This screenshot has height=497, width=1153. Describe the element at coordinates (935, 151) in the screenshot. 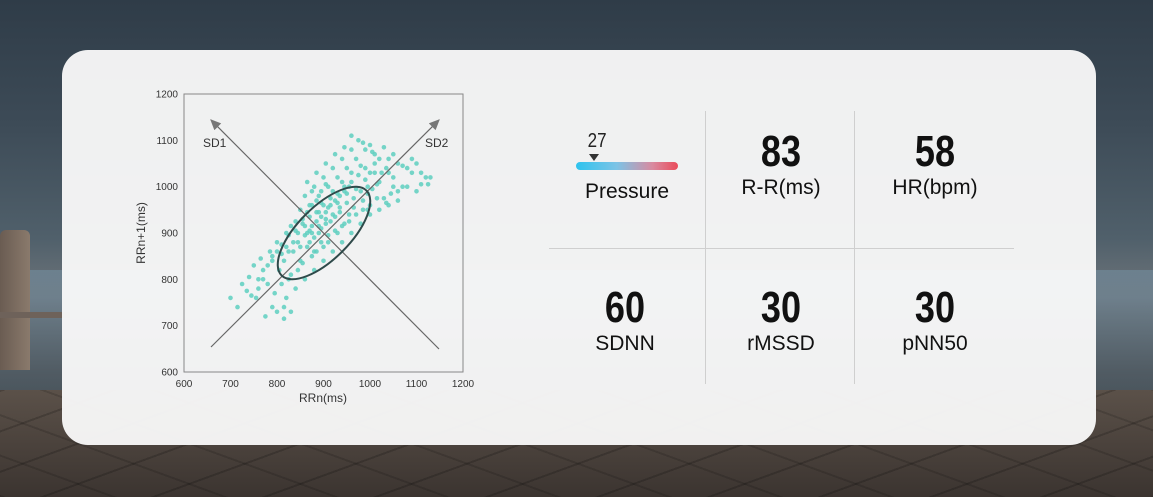

I see `hr-value: 58` at that location.